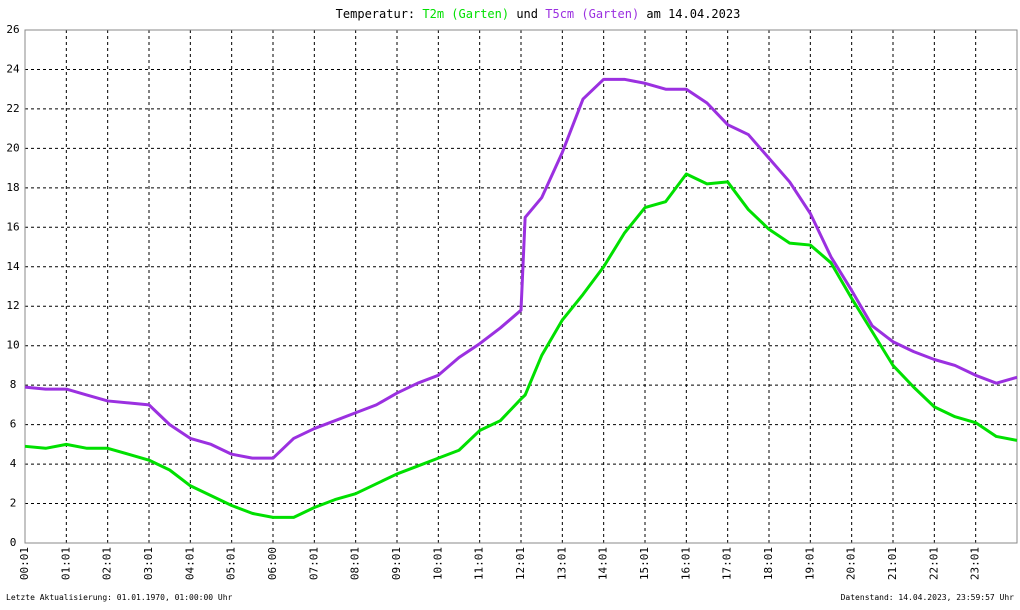 This screenshot has width=1020, height=610. I want to click on x-tick-label: 06:00, so click(272, 563).